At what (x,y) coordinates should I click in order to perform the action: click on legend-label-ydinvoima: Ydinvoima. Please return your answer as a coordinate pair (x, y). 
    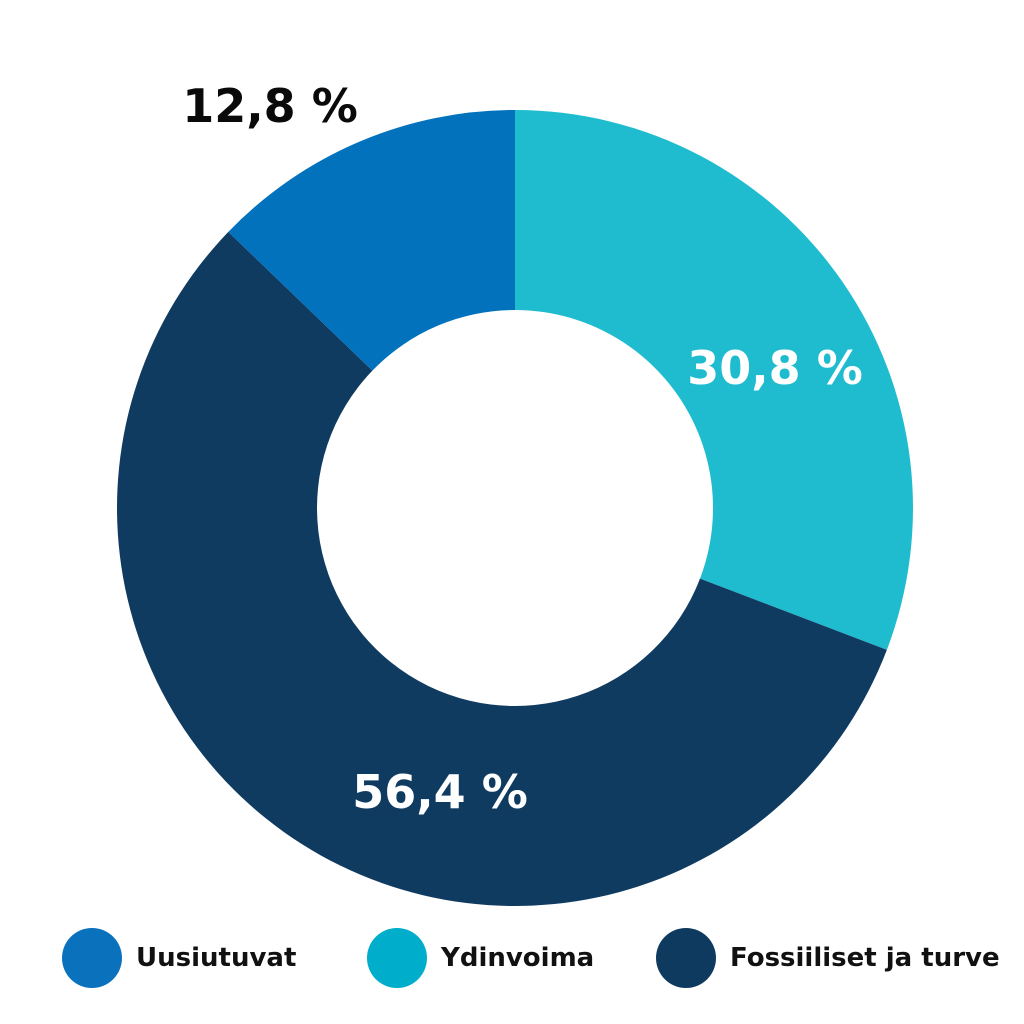
    Looking at the image, I should click on (518, 958).